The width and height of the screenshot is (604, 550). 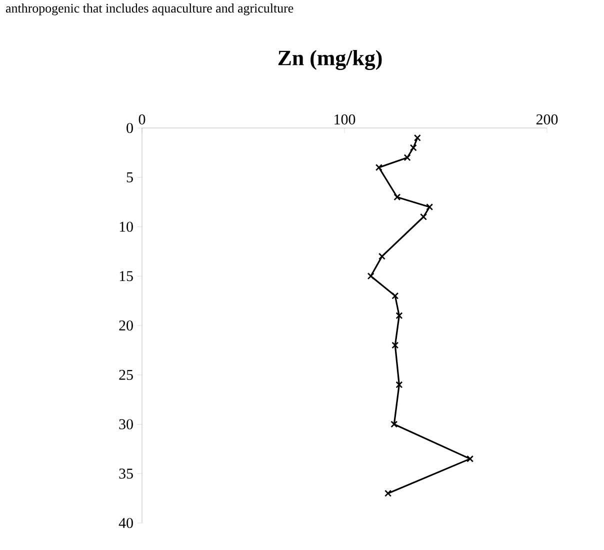 What do you see at coordinates (142, 119) in the screenshot?
I see `x-tick-label: 0` at bounding box center [142, 119].